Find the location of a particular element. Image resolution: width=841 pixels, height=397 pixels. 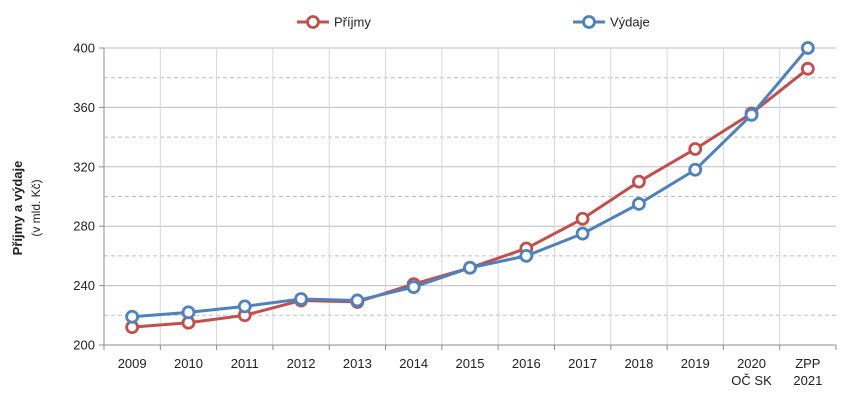

x-tick-label: ZPP is located at coordinates (807, 363).